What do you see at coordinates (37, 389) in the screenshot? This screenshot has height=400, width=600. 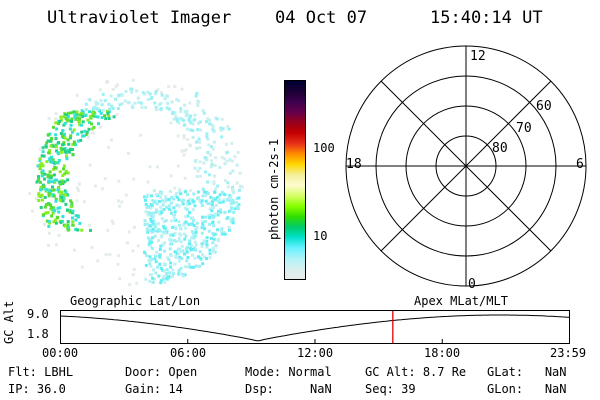 I see `status-ip: IP: 36.0` at bounding box center [37, 389].